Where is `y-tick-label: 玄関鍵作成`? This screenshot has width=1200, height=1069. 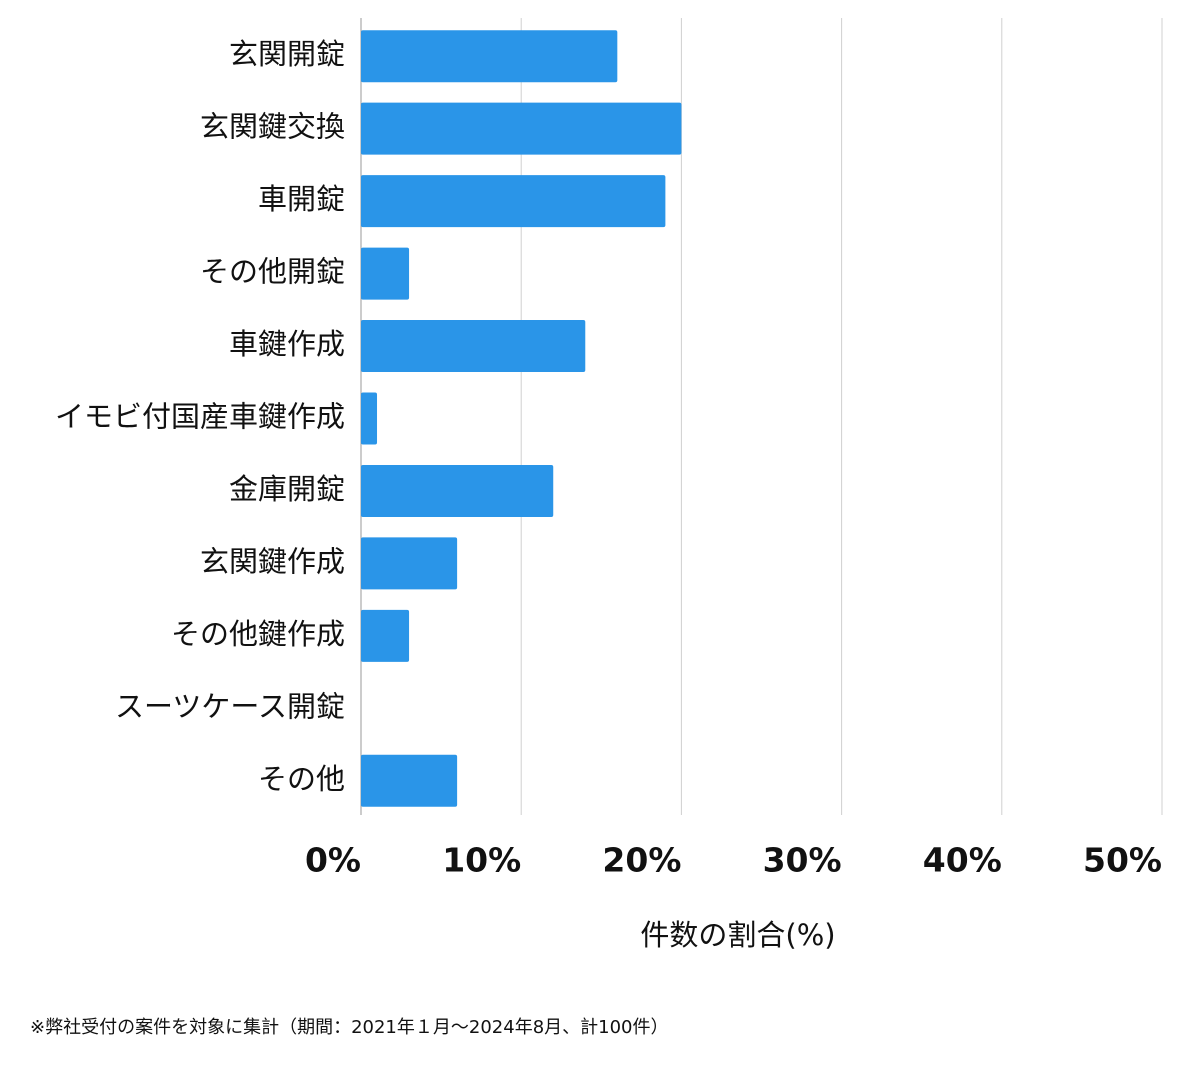 y-tick-label: 玄関鍵作成 is located at coordinates (272, 561).